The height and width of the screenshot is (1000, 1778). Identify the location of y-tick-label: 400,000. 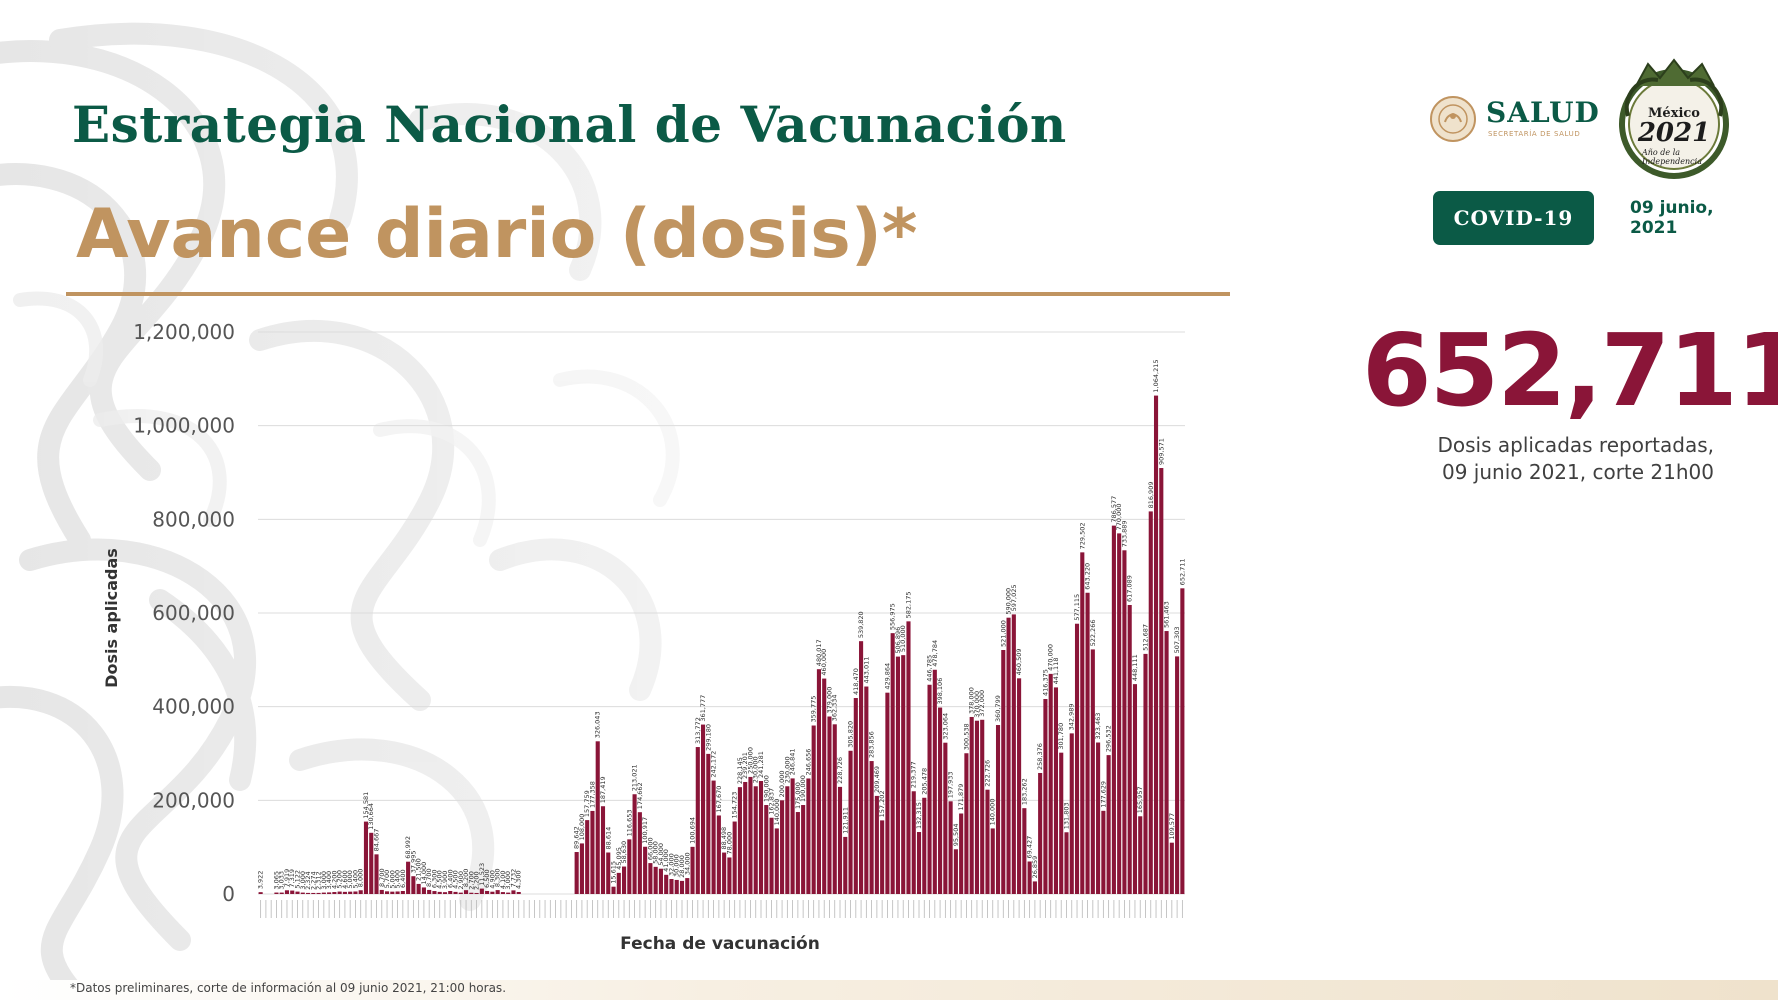
(193, 707).